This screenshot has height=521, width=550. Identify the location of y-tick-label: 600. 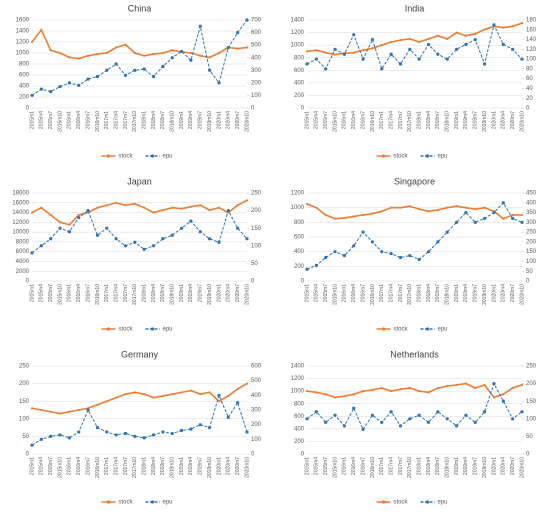
(24, 76).